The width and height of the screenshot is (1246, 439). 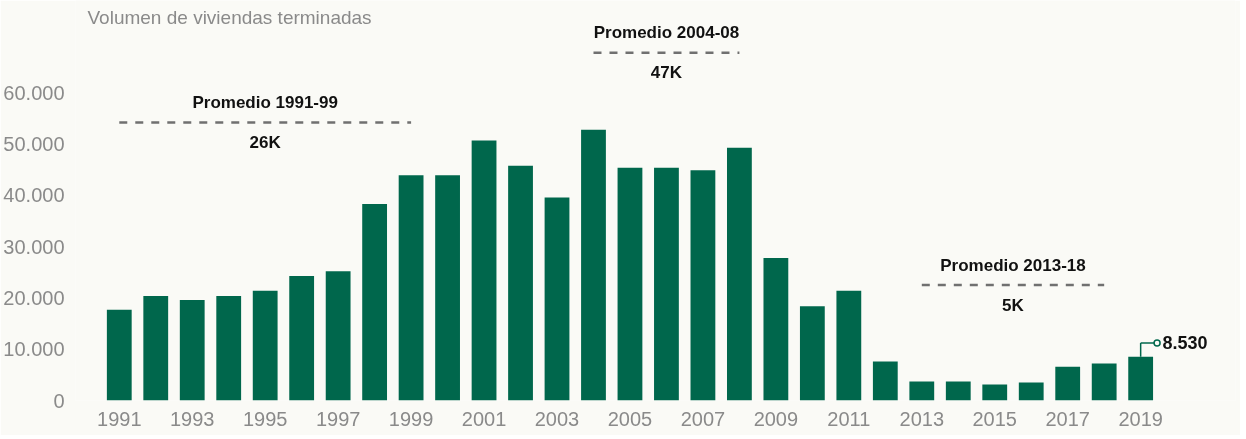 I want to click on x-tick-label: 2013, so click(x=922, y=418).